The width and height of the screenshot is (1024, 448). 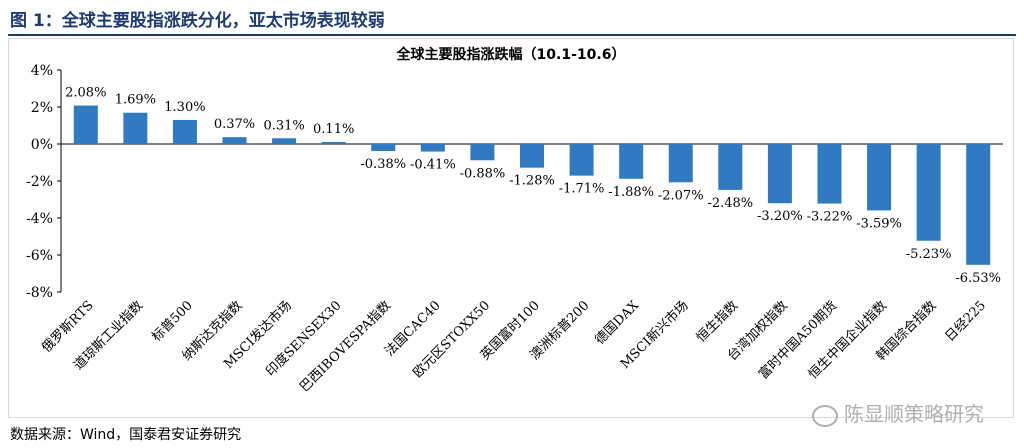 I want to click on y-tick-label: -2%, so click(x=39, y=182).